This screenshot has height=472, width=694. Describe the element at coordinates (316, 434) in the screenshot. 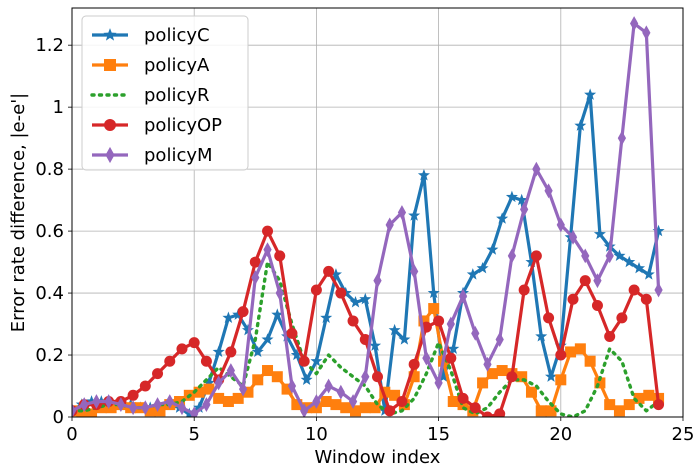

I see `x-tick-label: 10` at that location.